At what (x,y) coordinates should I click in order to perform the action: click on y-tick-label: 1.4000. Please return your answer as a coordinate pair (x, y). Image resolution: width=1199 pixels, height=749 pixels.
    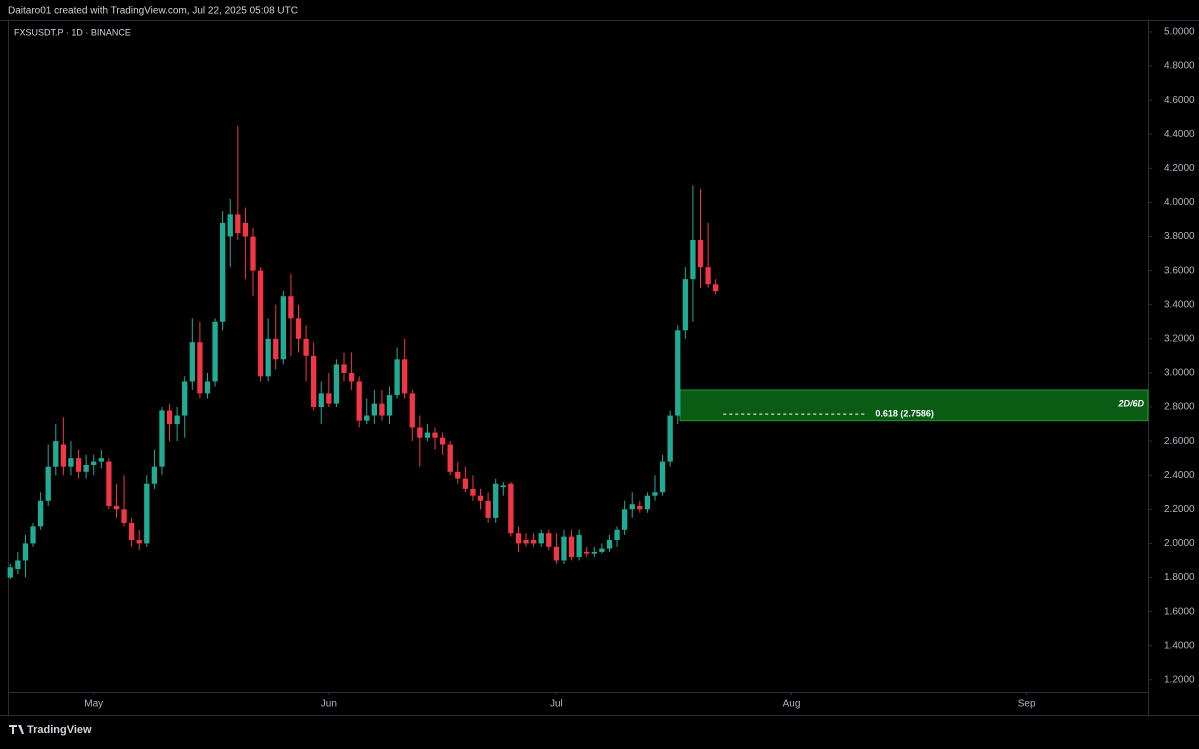
    Looking at the image, I should click on (1179, 645).